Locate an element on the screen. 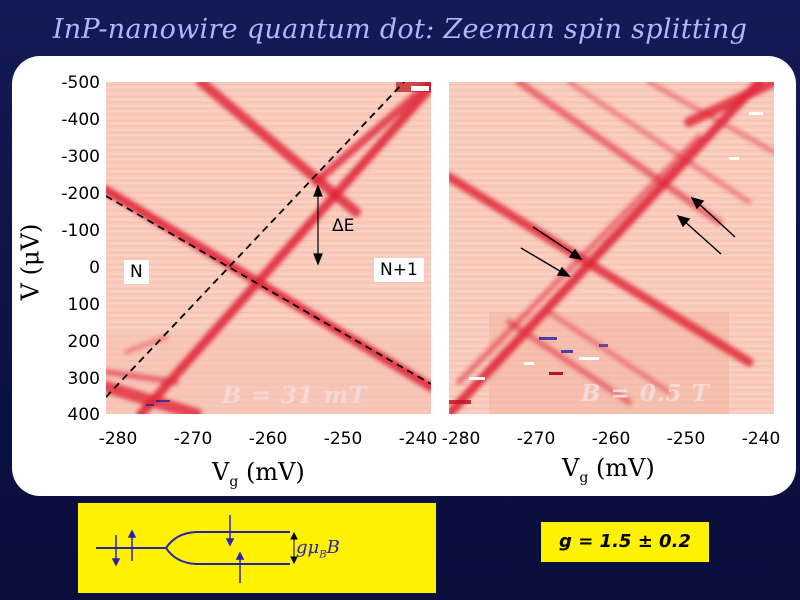 The width and height of the screenshot is (800, 600). g-symbol: g is located at coordinates (302, 547).